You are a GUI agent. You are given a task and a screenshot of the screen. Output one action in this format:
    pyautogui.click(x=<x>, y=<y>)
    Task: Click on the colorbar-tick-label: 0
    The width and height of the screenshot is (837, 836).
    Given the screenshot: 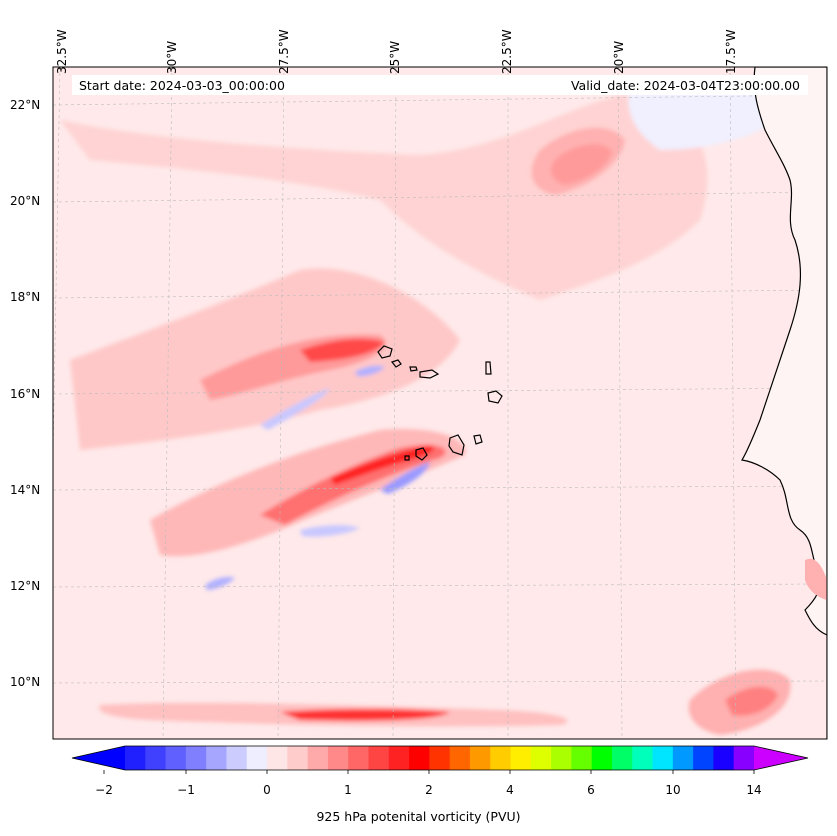 What is the action you would take?
    pyautogui.click(x=267, y=790)
    